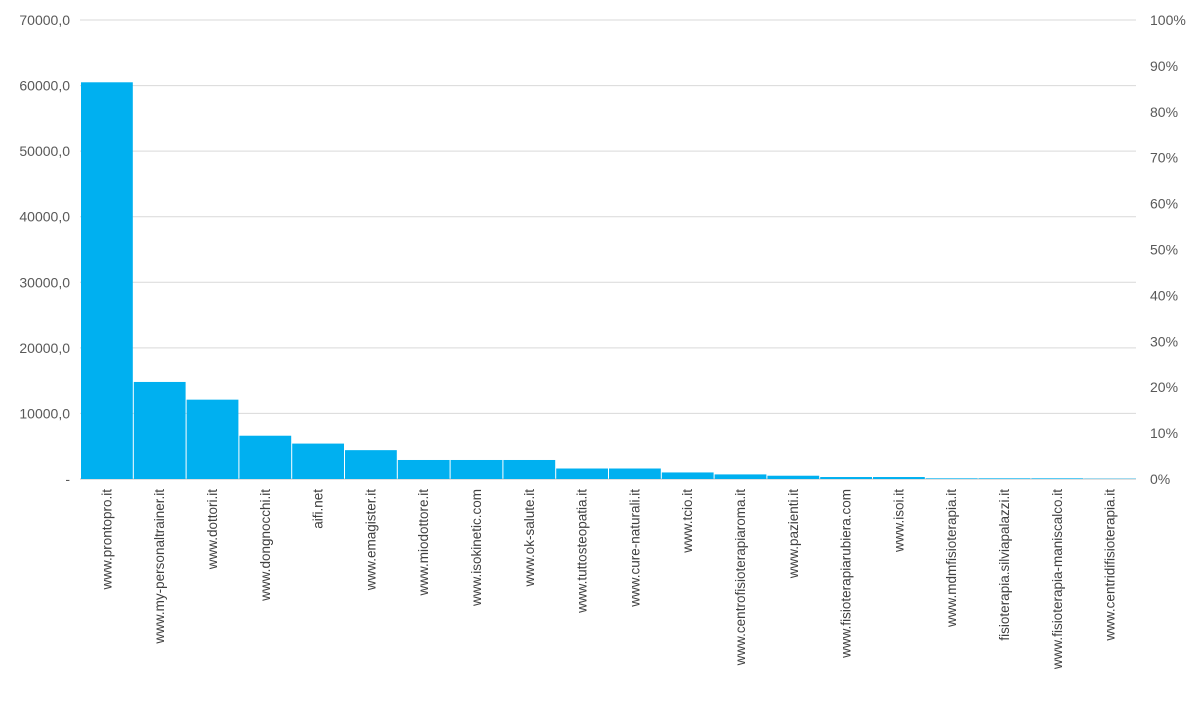  Describe the element at coordinates (44, 217) in the screenshot. I see `y-tick-label: 40000,0` at that location.